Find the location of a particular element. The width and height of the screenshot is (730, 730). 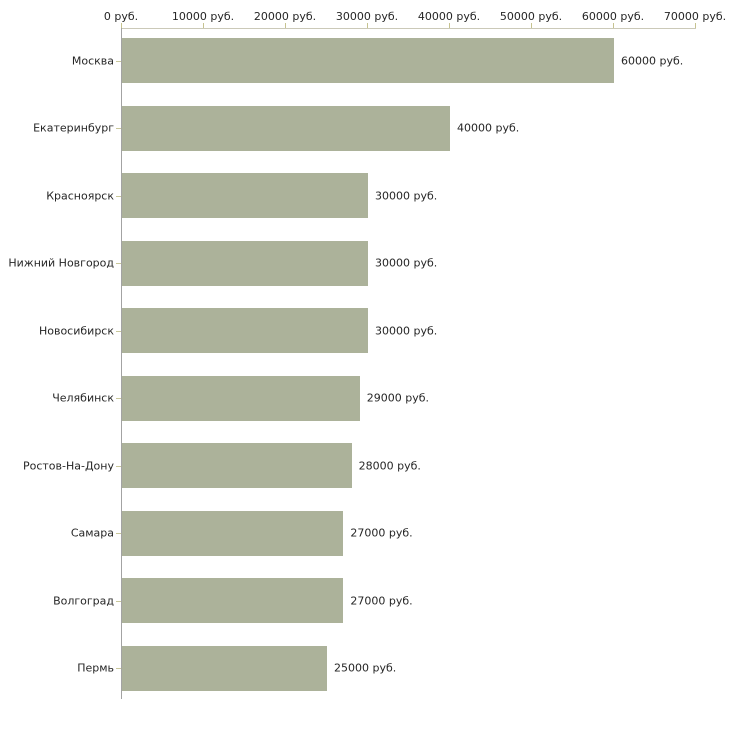

category-label: Новосибирск is located at coordinates (76, 330).